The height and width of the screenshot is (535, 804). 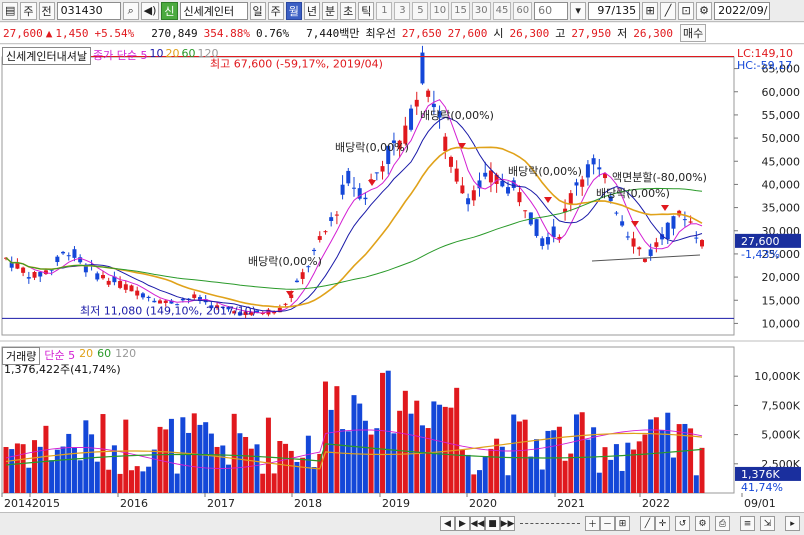 What do you see at coordinates (46, 56) in the screenshot?
I see `price-series-name: 신세계인터내셔날` at bounding box center [46, 56].